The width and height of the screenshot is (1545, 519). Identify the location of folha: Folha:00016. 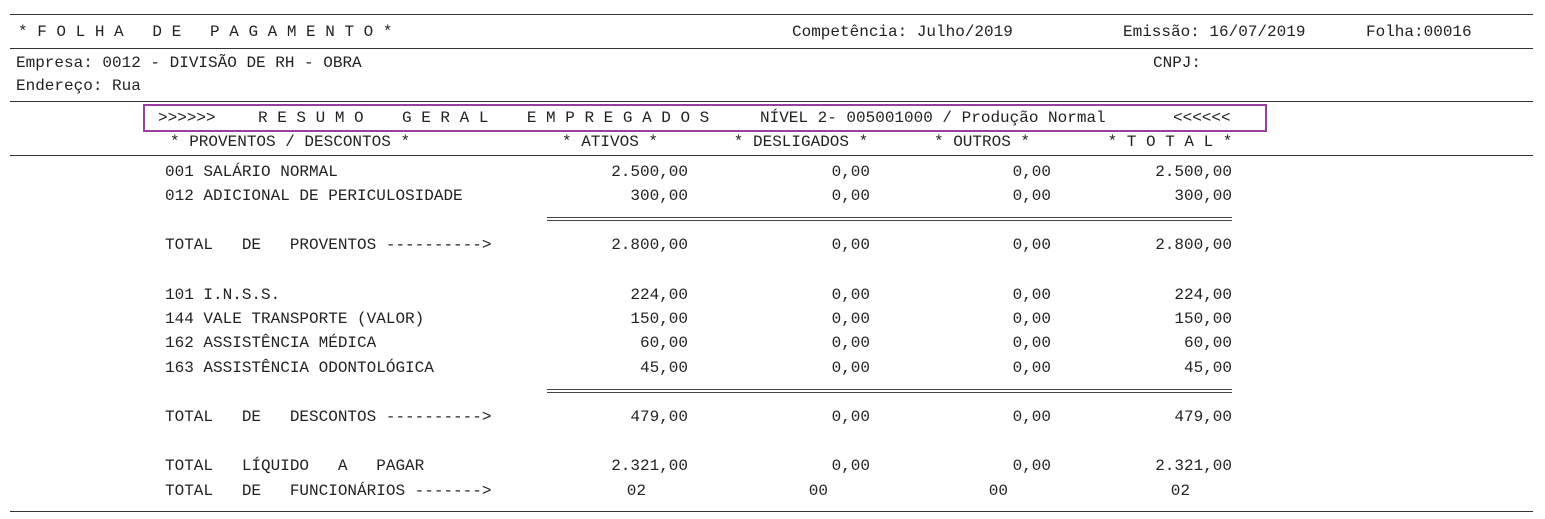
(1419, 32).